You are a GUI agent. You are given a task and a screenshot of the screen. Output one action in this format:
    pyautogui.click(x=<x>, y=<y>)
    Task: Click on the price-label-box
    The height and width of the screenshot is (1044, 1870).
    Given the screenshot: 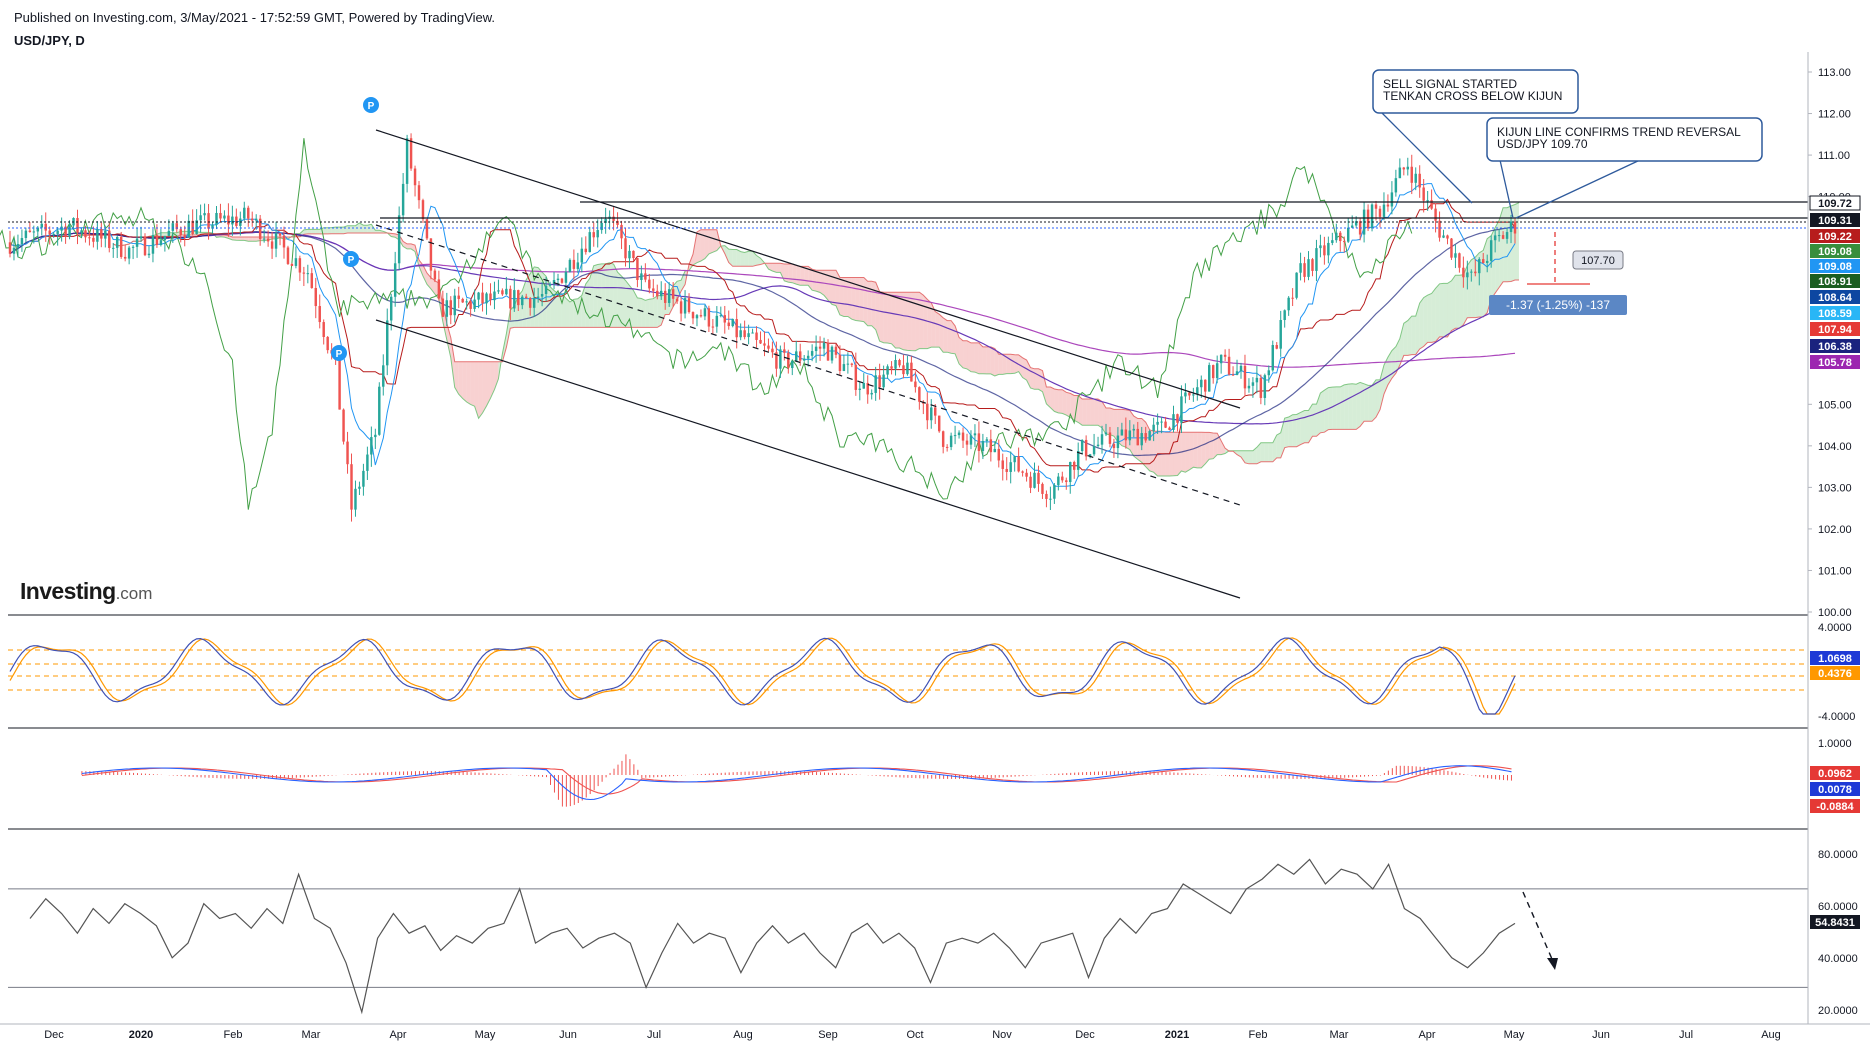 What is the action you would take?
    pyautogui.click(x=1835, y=220)
    